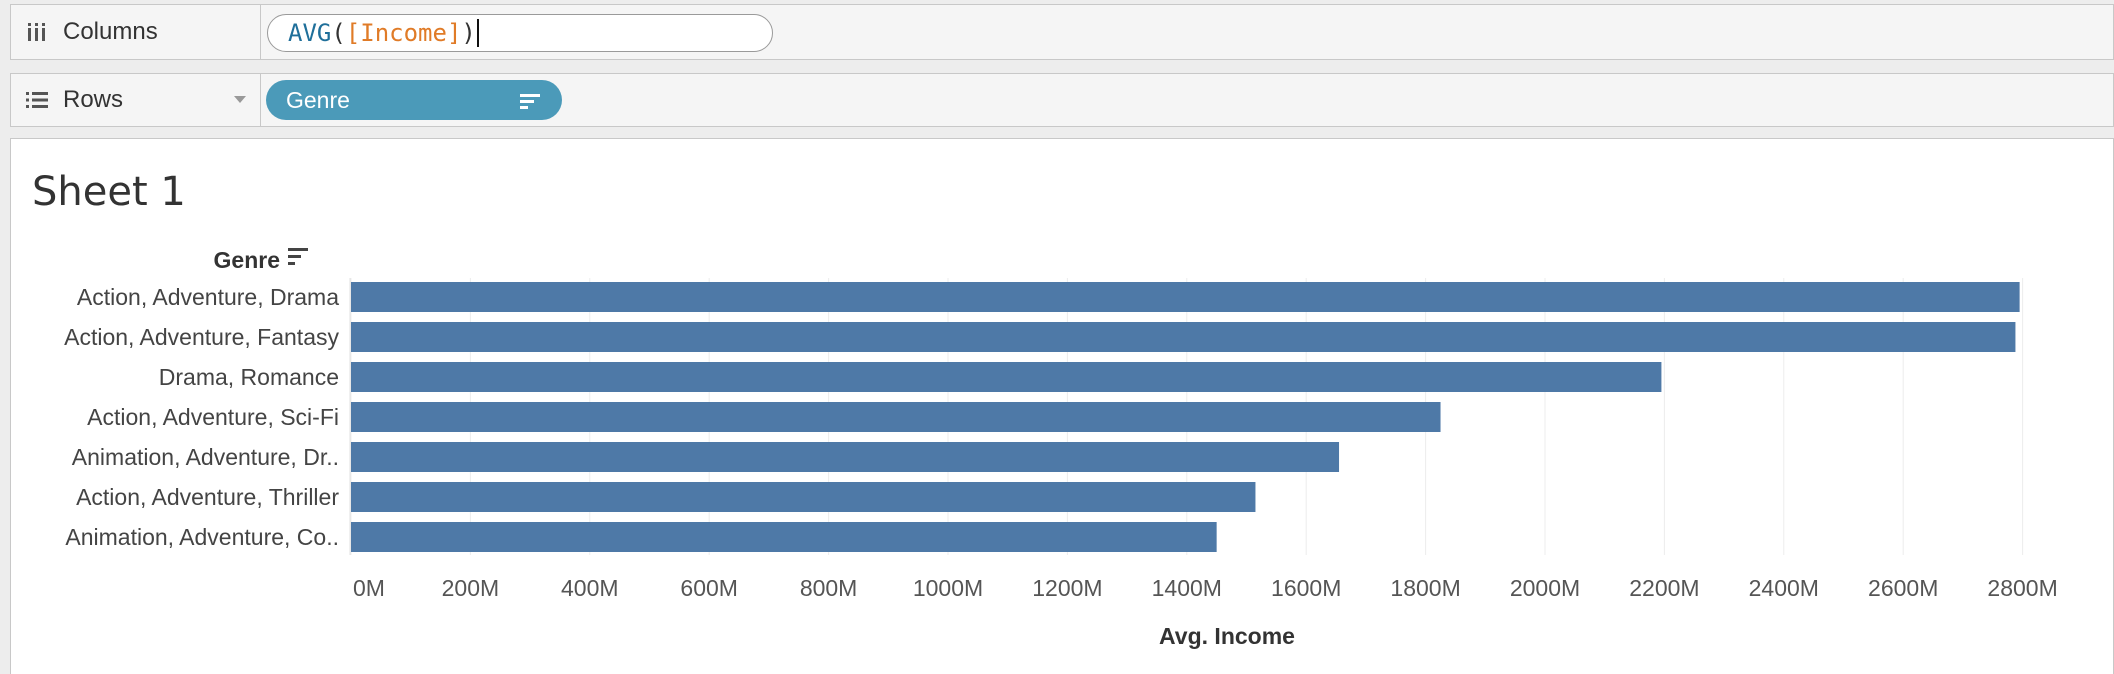 The height and width of the screenshot is (674, 2114). I want to click on x-tick-label: 2200M, so click(1664, 588).